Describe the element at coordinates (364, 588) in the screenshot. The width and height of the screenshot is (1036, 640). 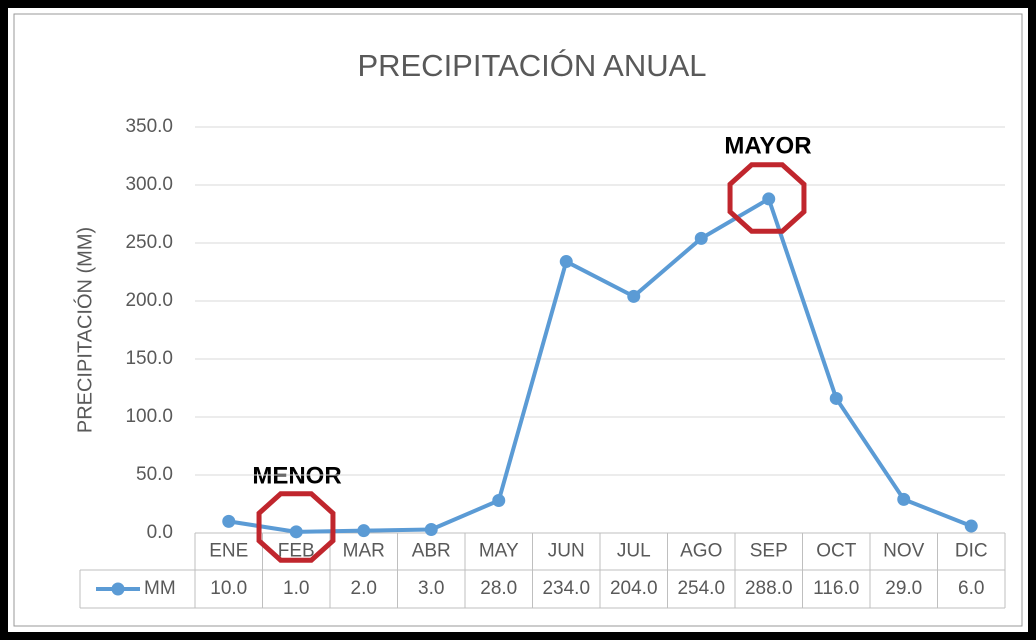
I see `data-label: 2.0` at that location.